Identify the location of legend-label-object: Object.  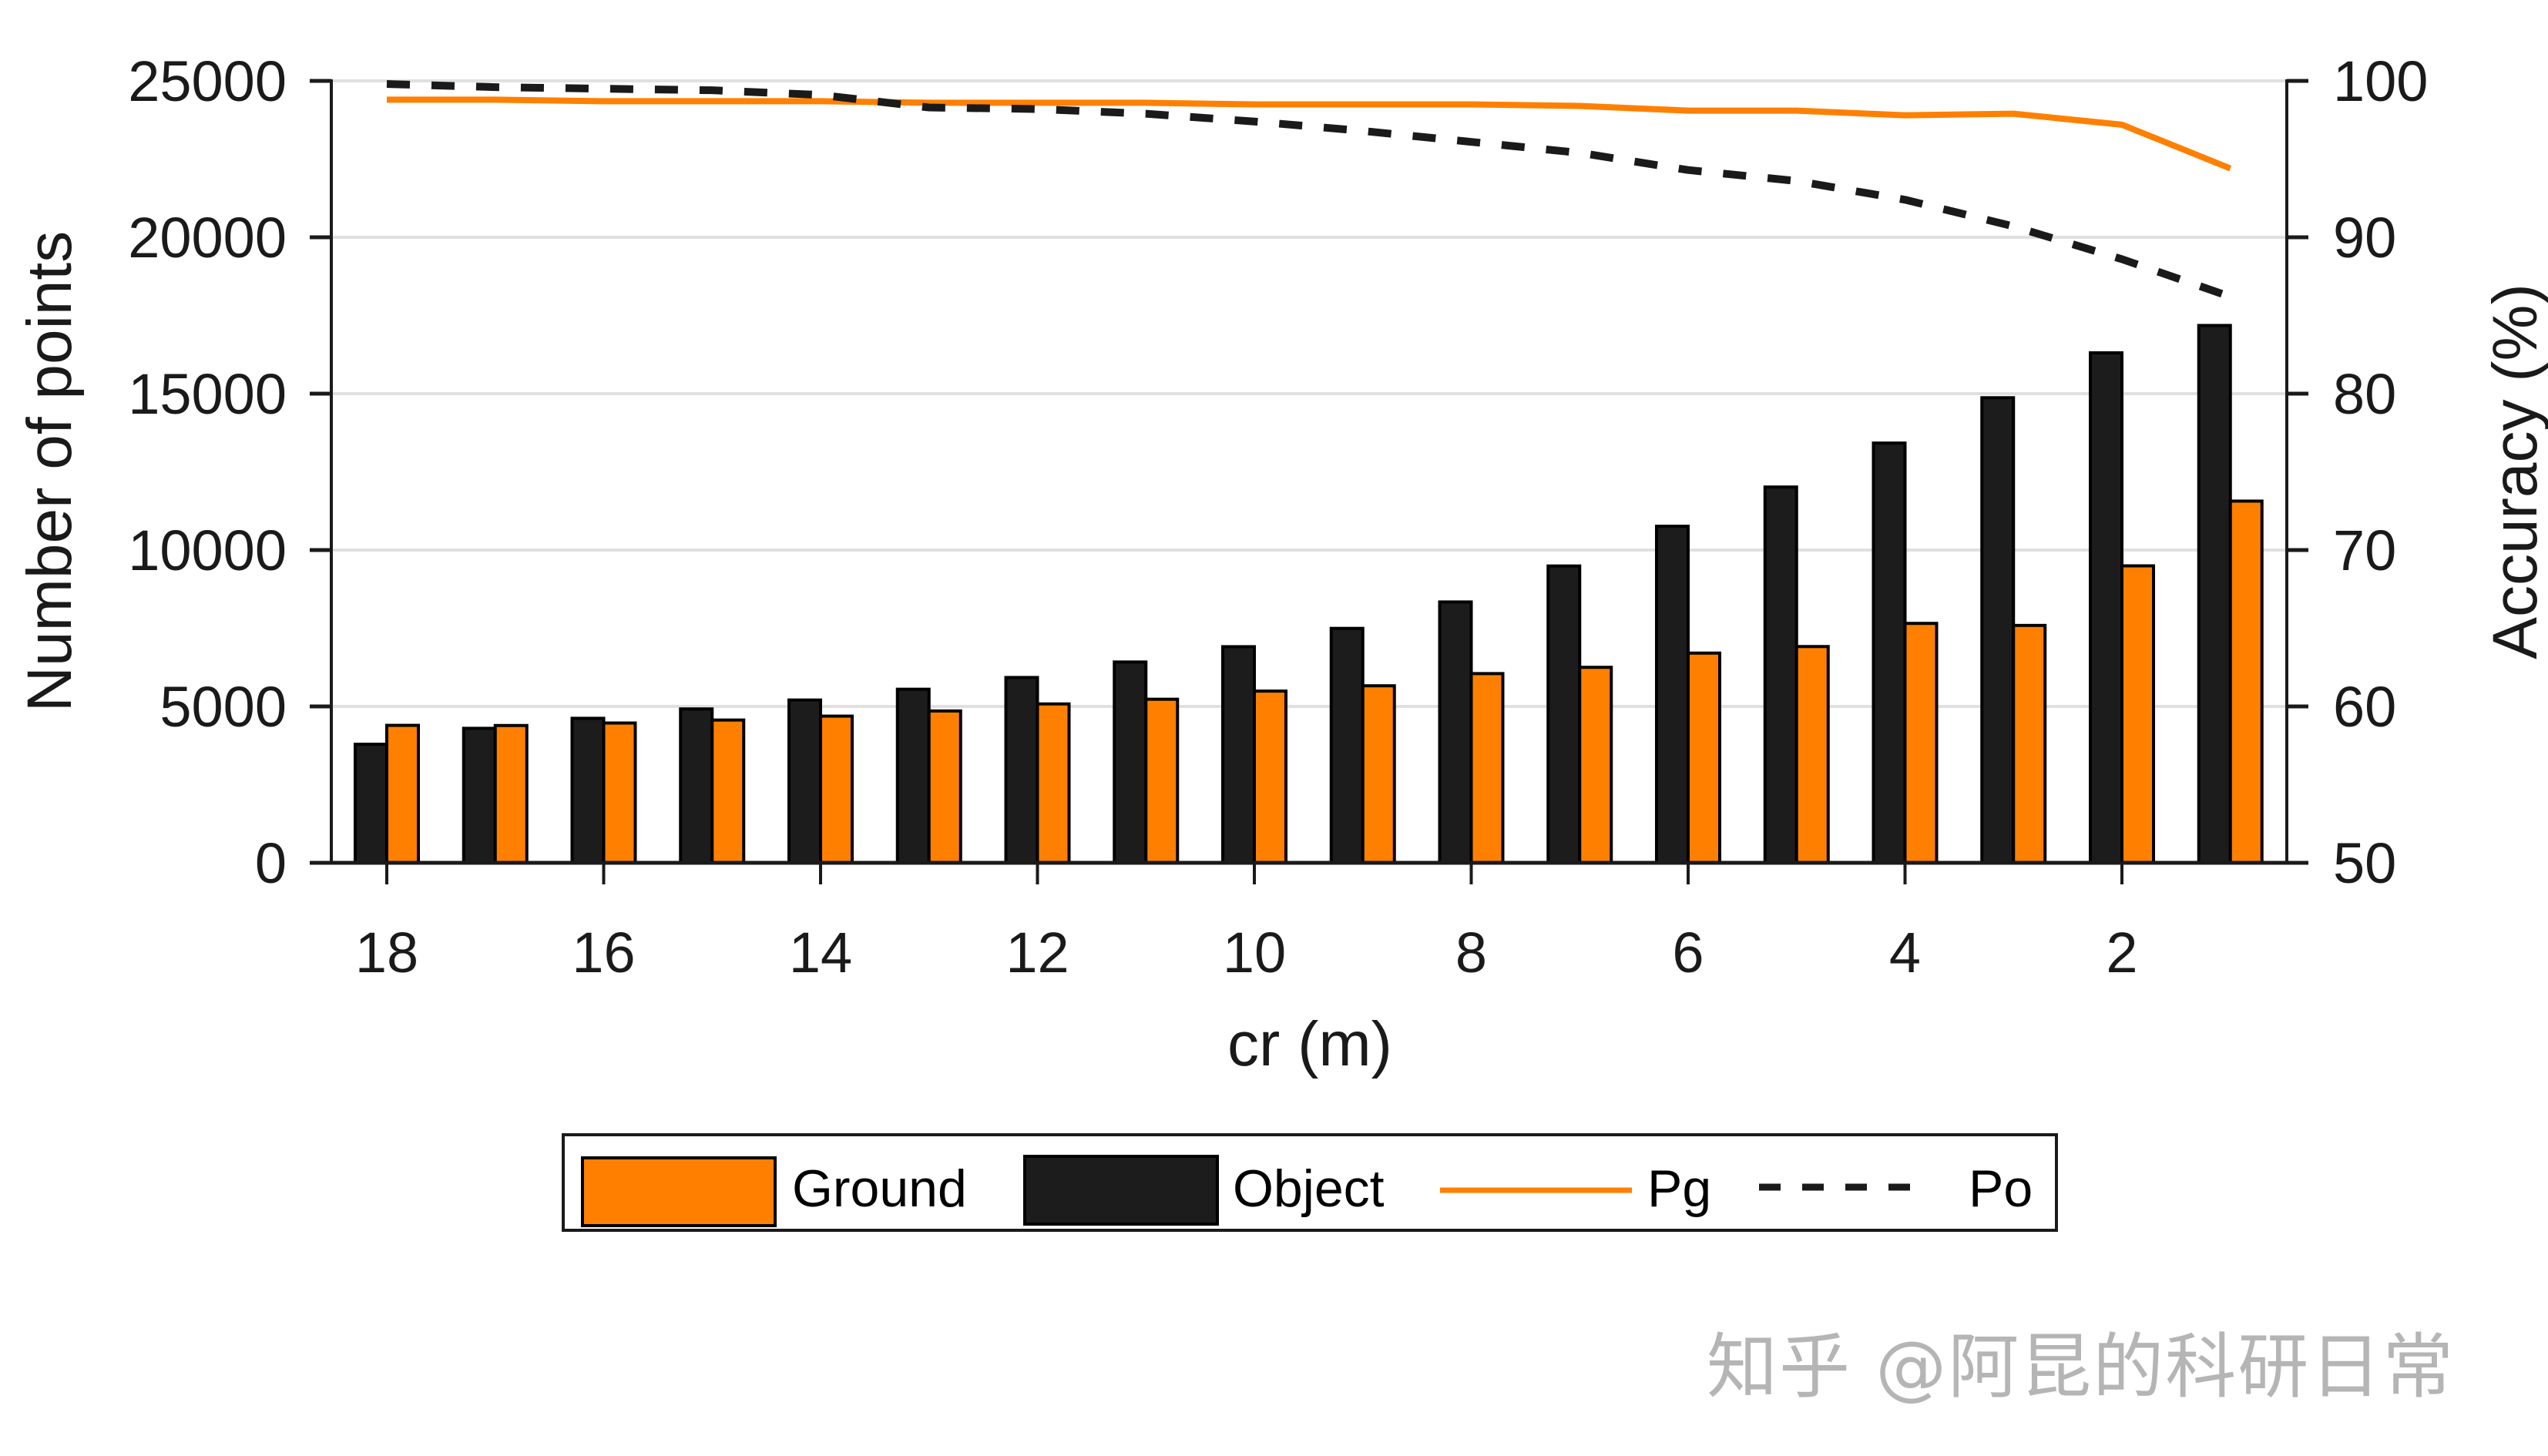
(1309, 1188).